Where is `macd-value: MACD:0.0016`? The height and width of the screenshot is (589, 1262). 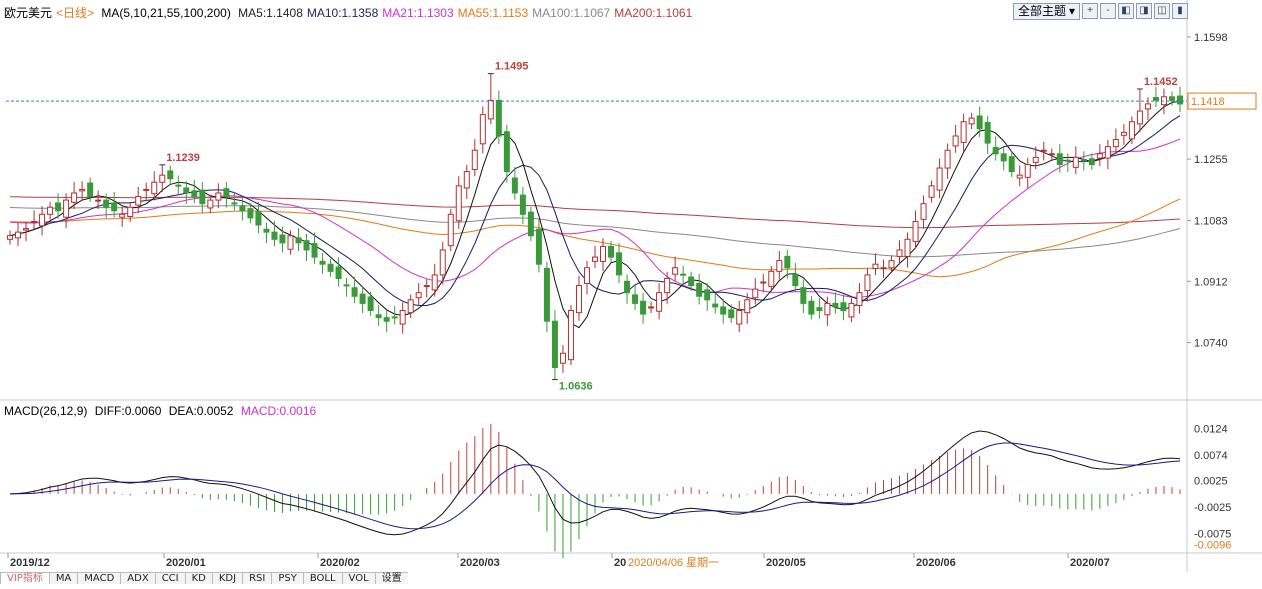 macd-value: MACD:0.0016 is located at coordinates (278, 411).